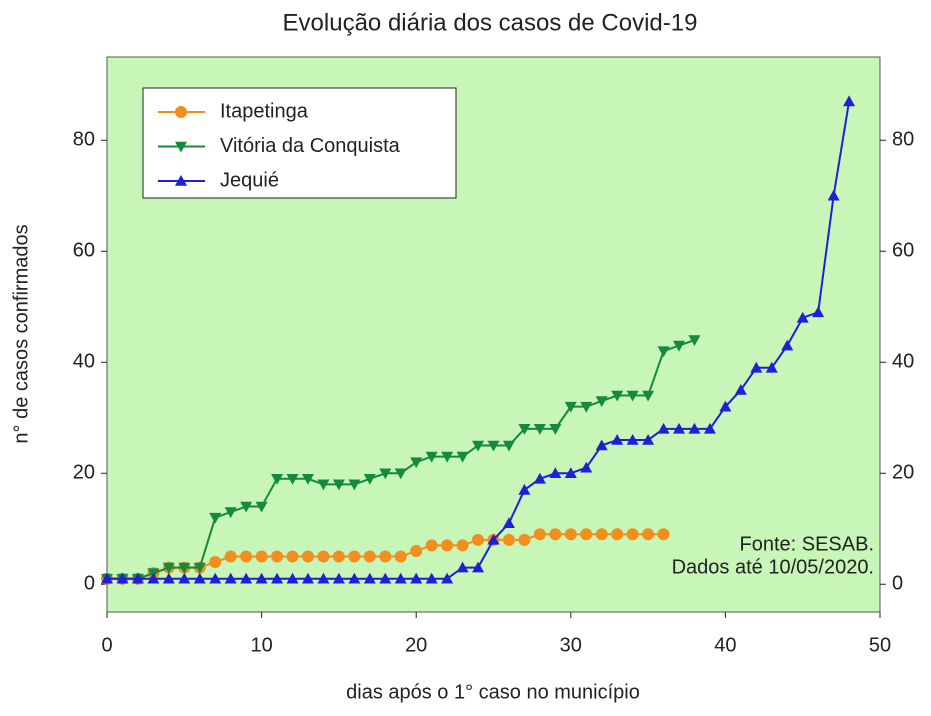 This screenshot has width=931, height=716. What do you see at coordinates (21, 333) in the screenshot?
I see `y-axis-label: n° de casos confirmados` at bounding box center [21, 333].